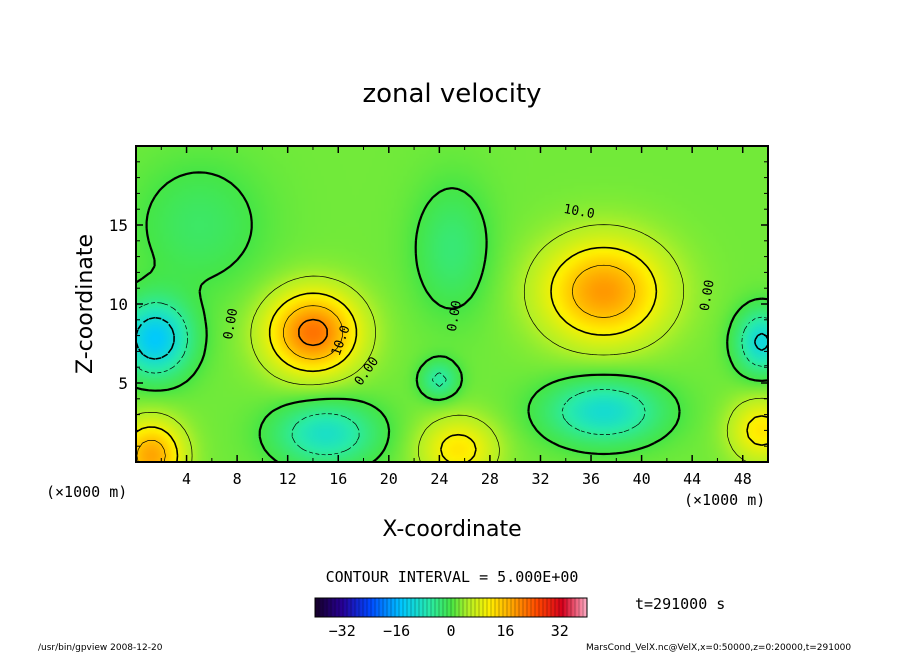 The width and height of the screenshot is (904, 654). What do you see at coordinates (338, 479) in the screenshot?
I see `x-tick-label: 16` at bounding box center [338, 479].